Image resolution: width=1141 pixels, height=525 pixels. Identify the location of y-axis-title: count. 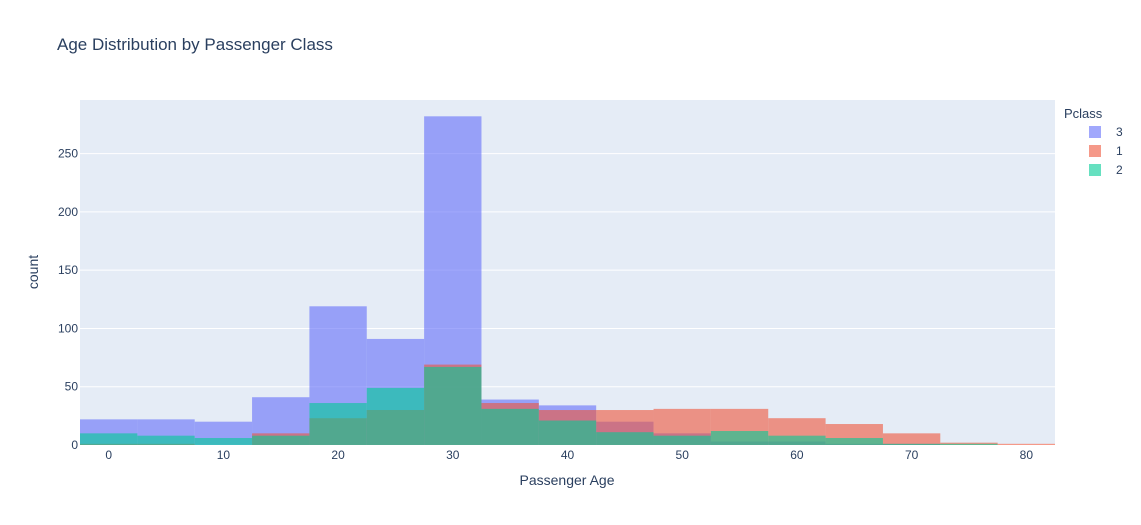
(33, 272).